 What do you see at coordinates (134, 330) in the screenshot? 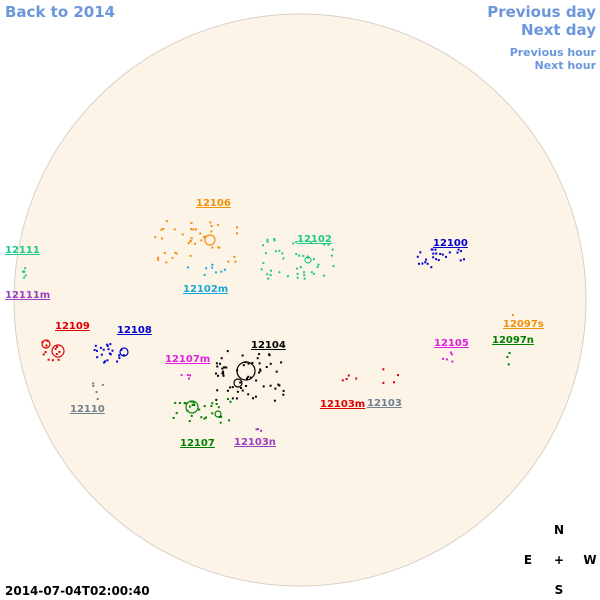
I see `region-label: 12108` at bounding box center [134, 330].